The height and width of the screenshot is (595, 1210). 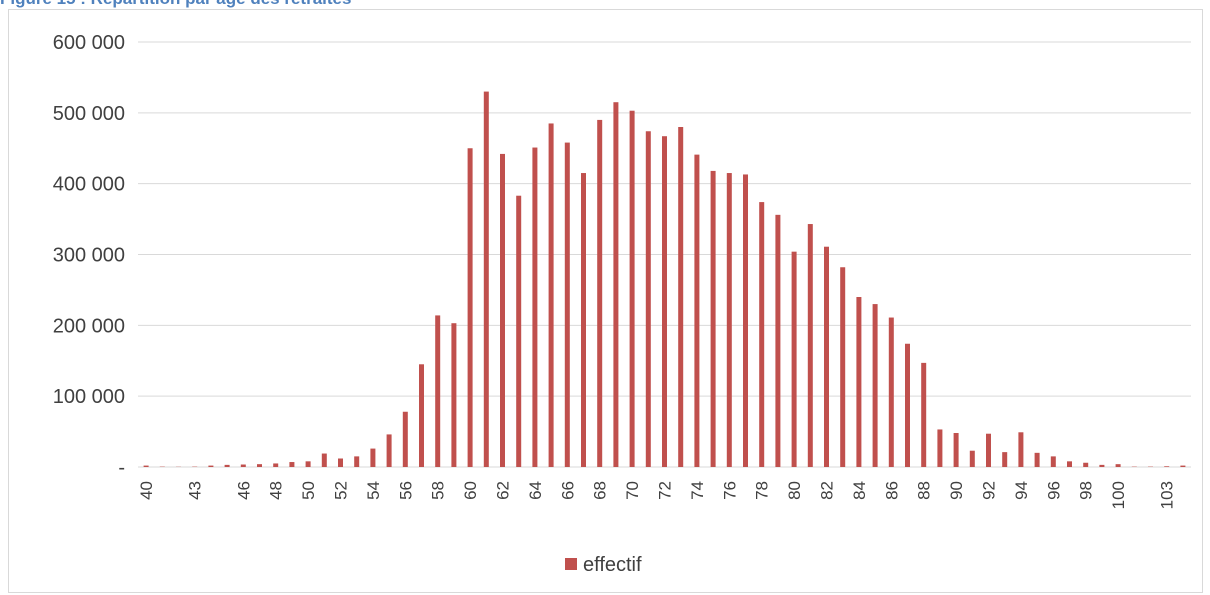 What do you see at coordinates (146, 490) in the screenshot?
I see `x-tick-label: 40` at bounding box center [146, 490].